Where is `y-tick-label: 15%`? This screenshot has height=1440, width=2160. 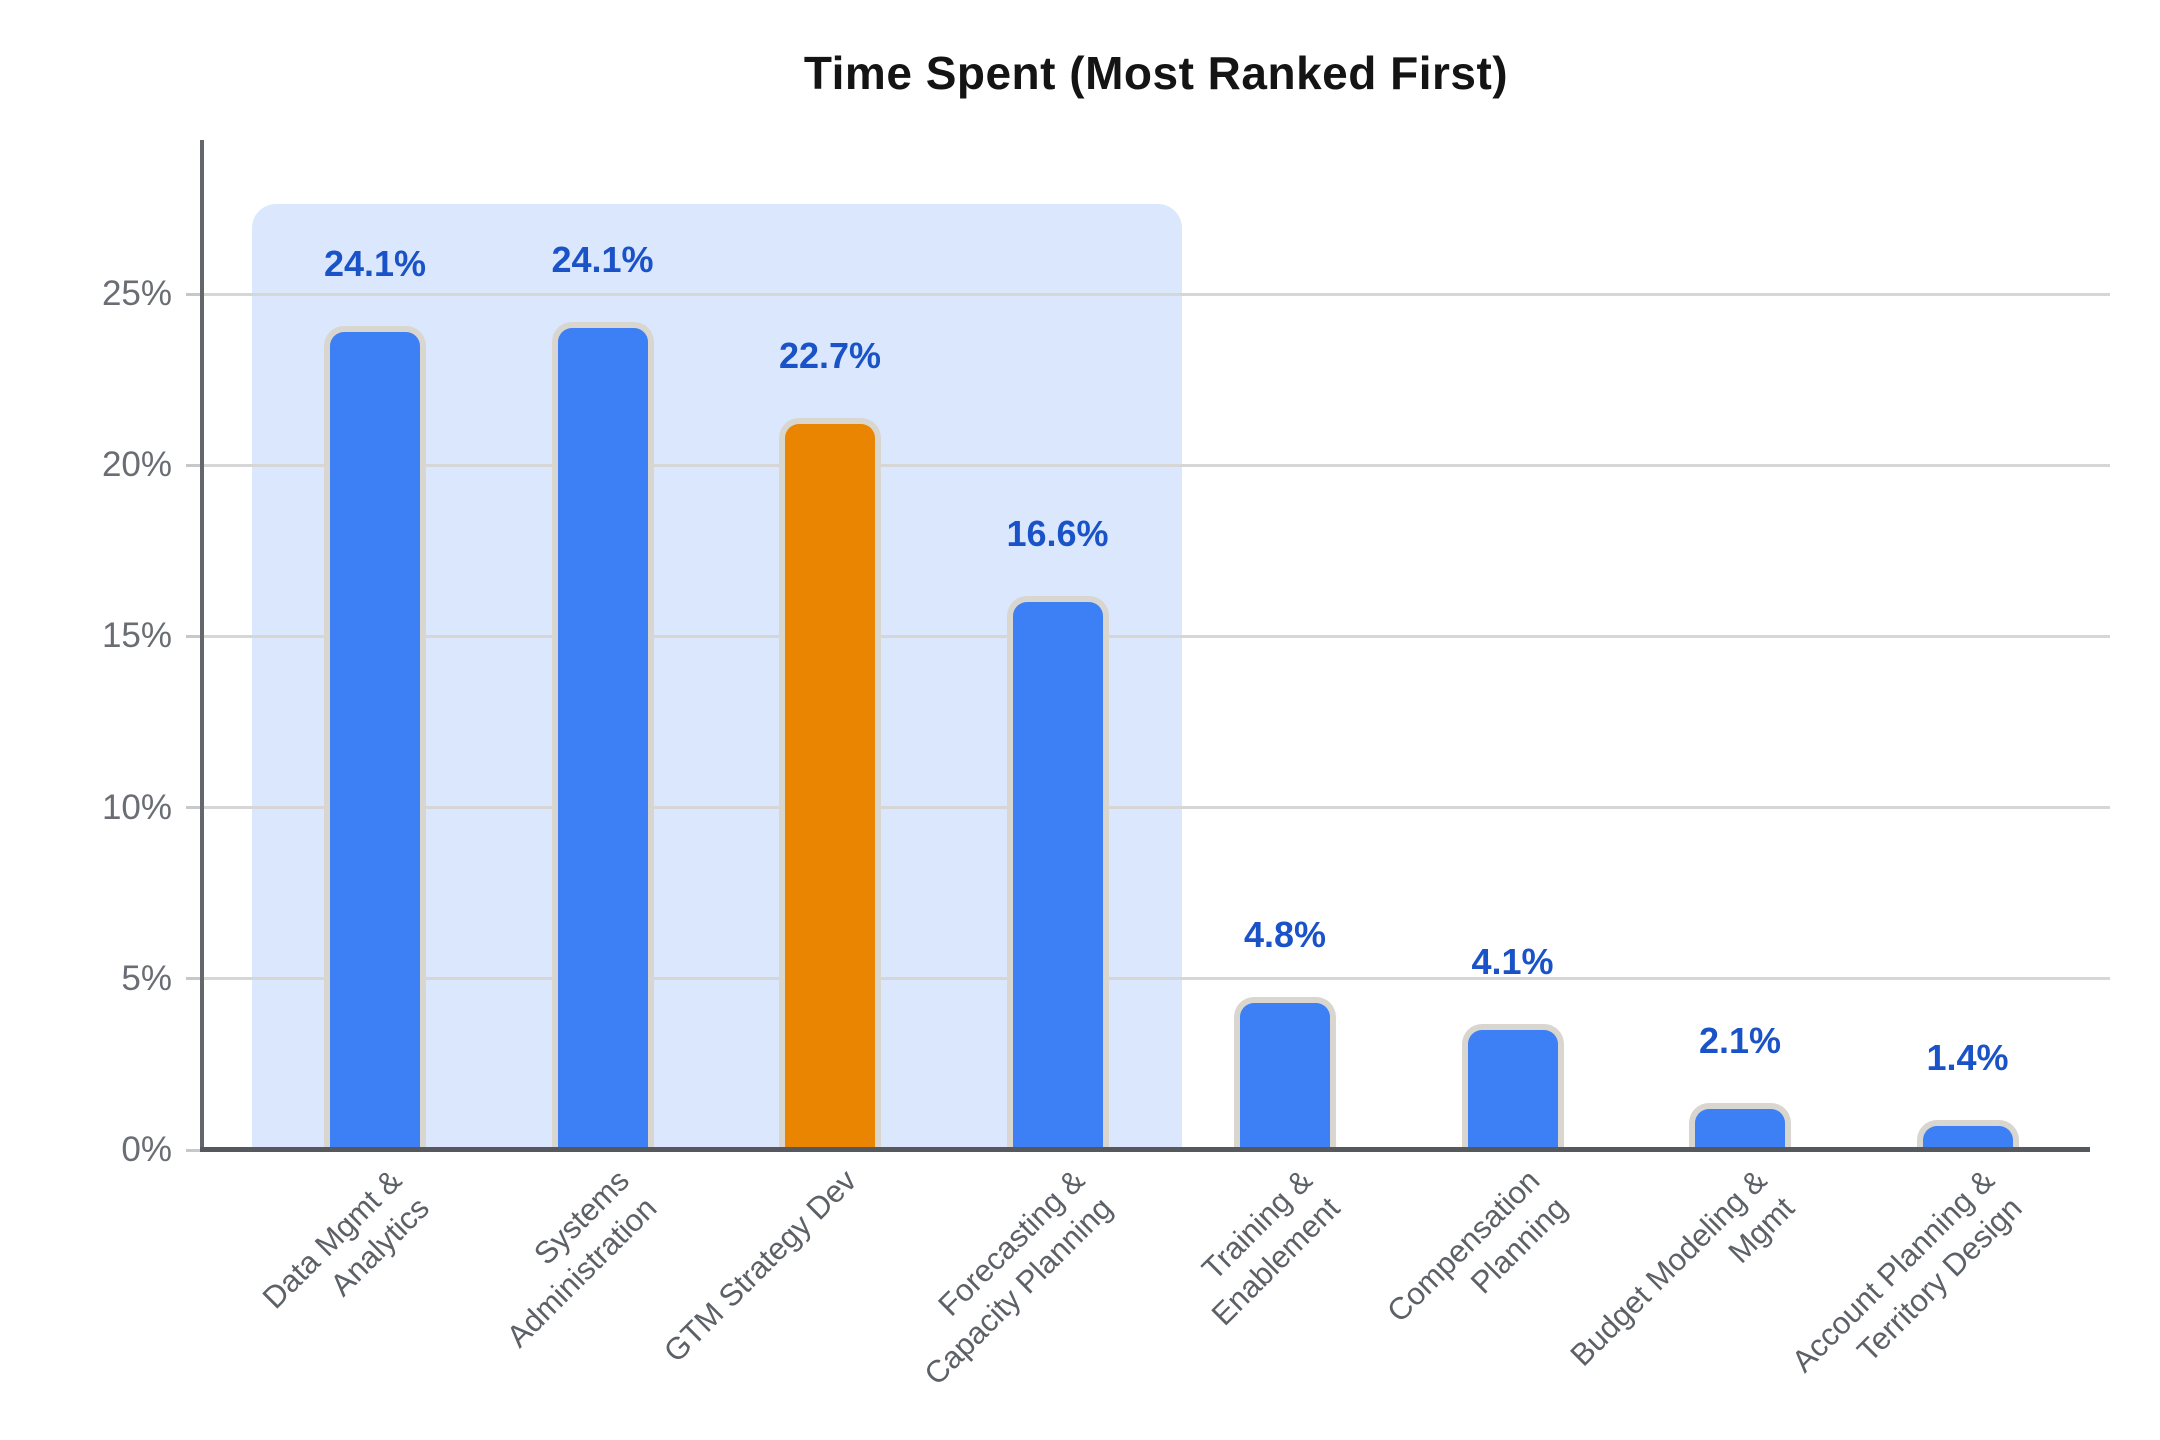
y-tick-label: 15% is located at coordinates (136, 636).